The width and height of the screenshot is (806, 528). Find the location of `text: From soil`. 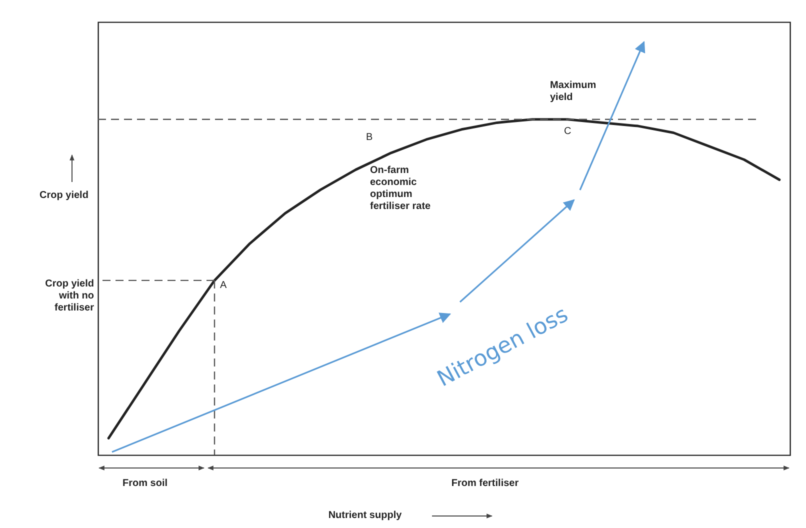

text: From soil is located at coordinates (145, 483).